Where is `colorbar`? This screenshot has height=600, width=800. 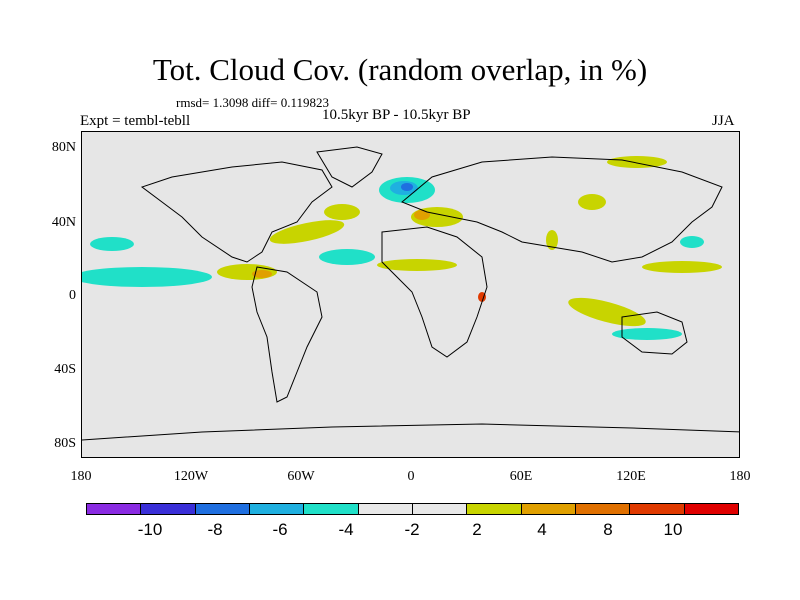
colorbar is located at coordinates (412, 509).